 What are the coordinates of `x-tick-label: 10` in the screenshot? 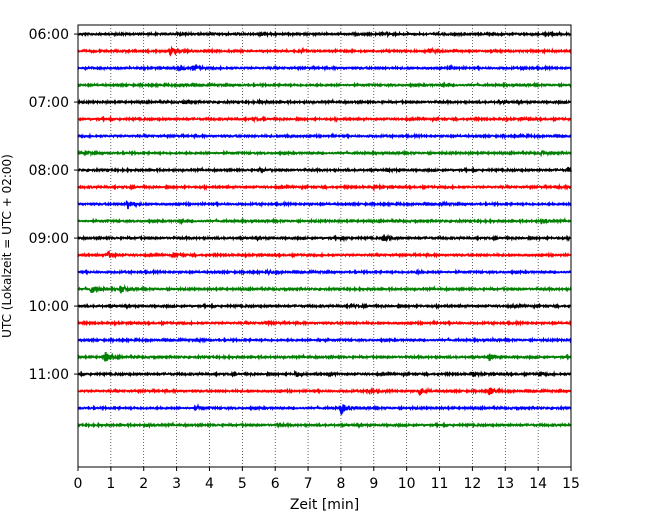 It's located at (407, 484).